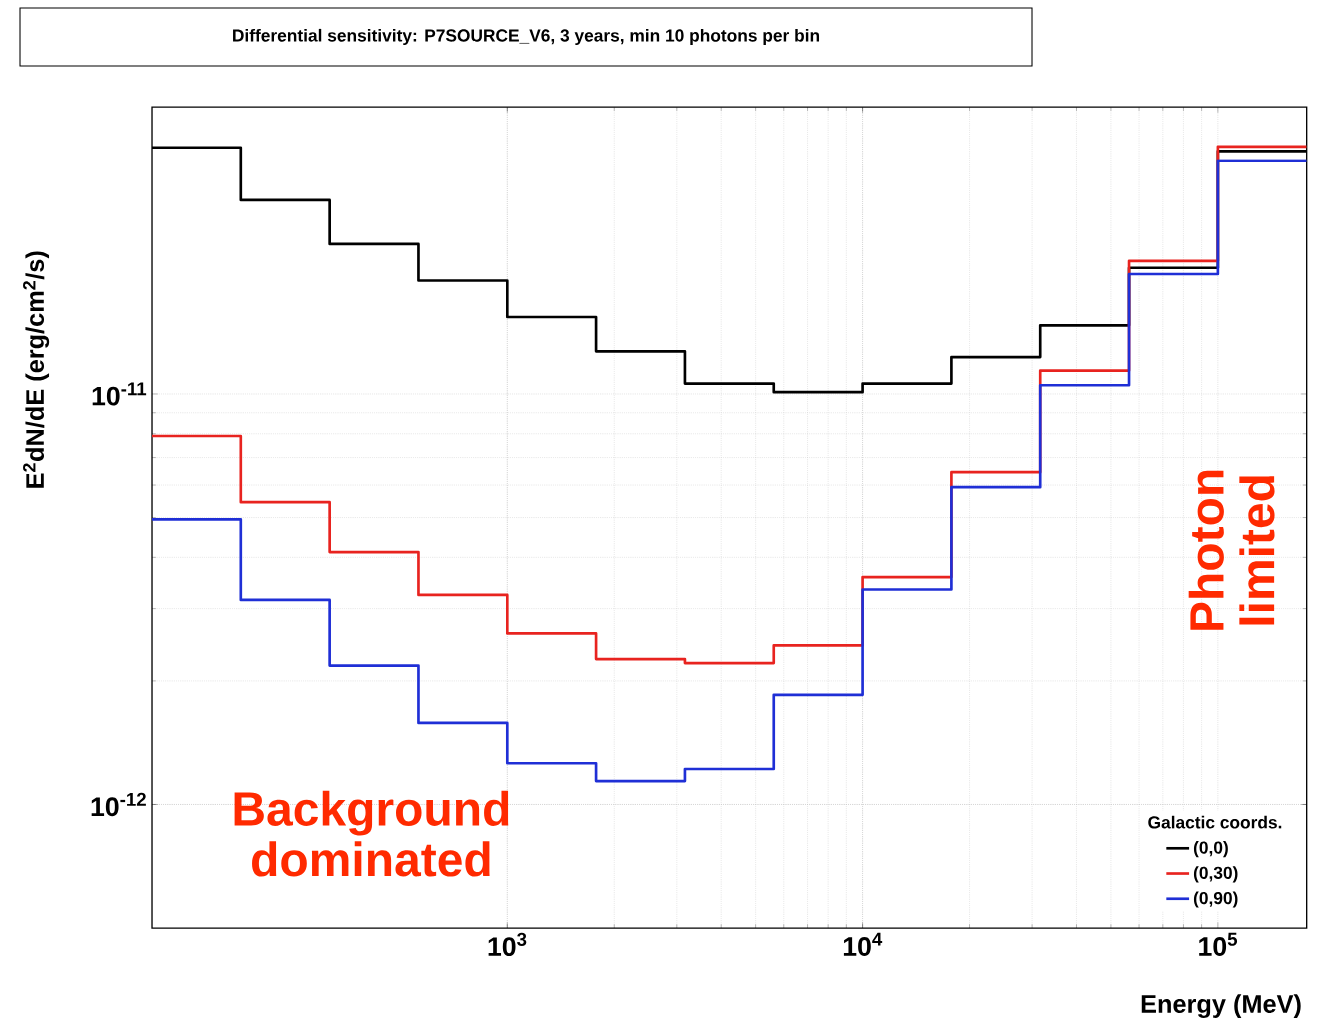 The width and height of the screenshot is (1328, 1023). What do you see at coordinates (1231, 550) in the screenshot?
I see `annotation: Photon limited` at bounding box center [1231, 550].